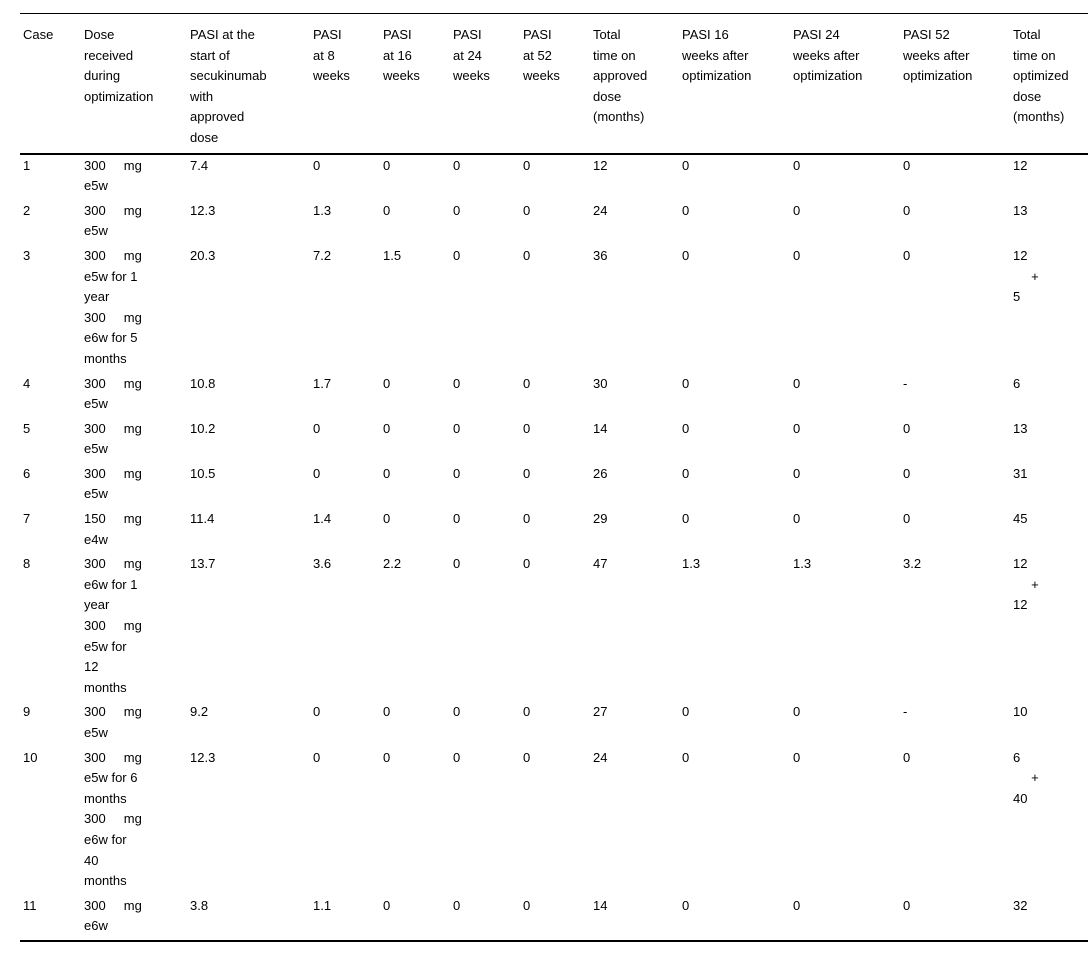 This screenshot has width=1088, height=953. I want to click on table-row: 5 300 mg e5w 10.2 0 0 0 0 14 0 0 0 13, so click(554, 440).